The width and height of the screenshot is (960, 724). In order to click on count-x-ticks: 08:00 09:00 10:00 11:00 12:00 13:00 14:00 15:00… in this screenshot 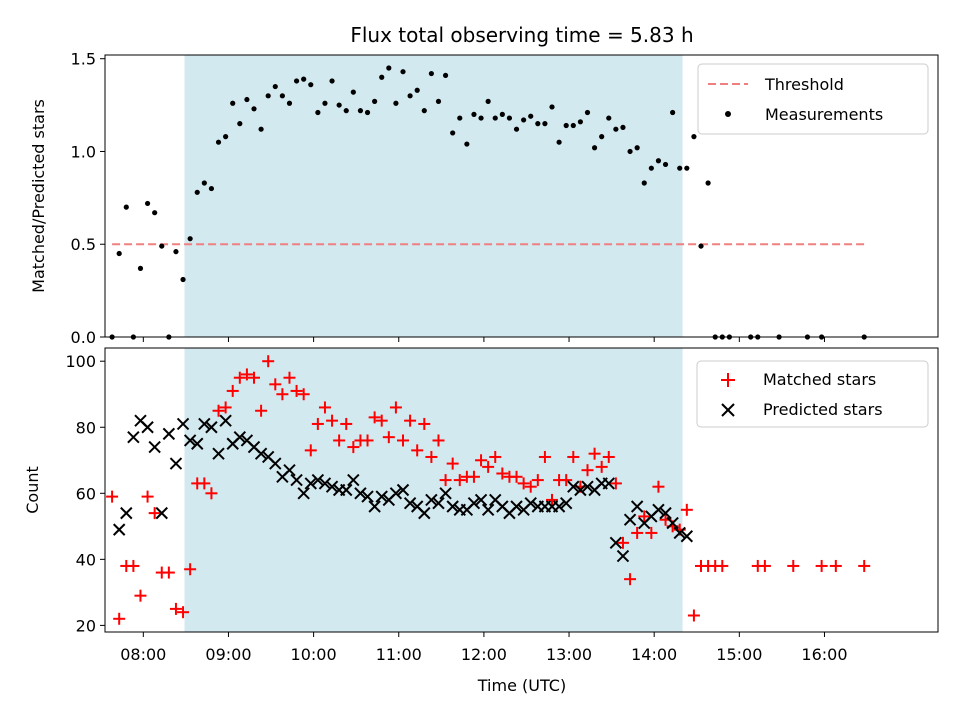, I will do `click(484, 648)`.